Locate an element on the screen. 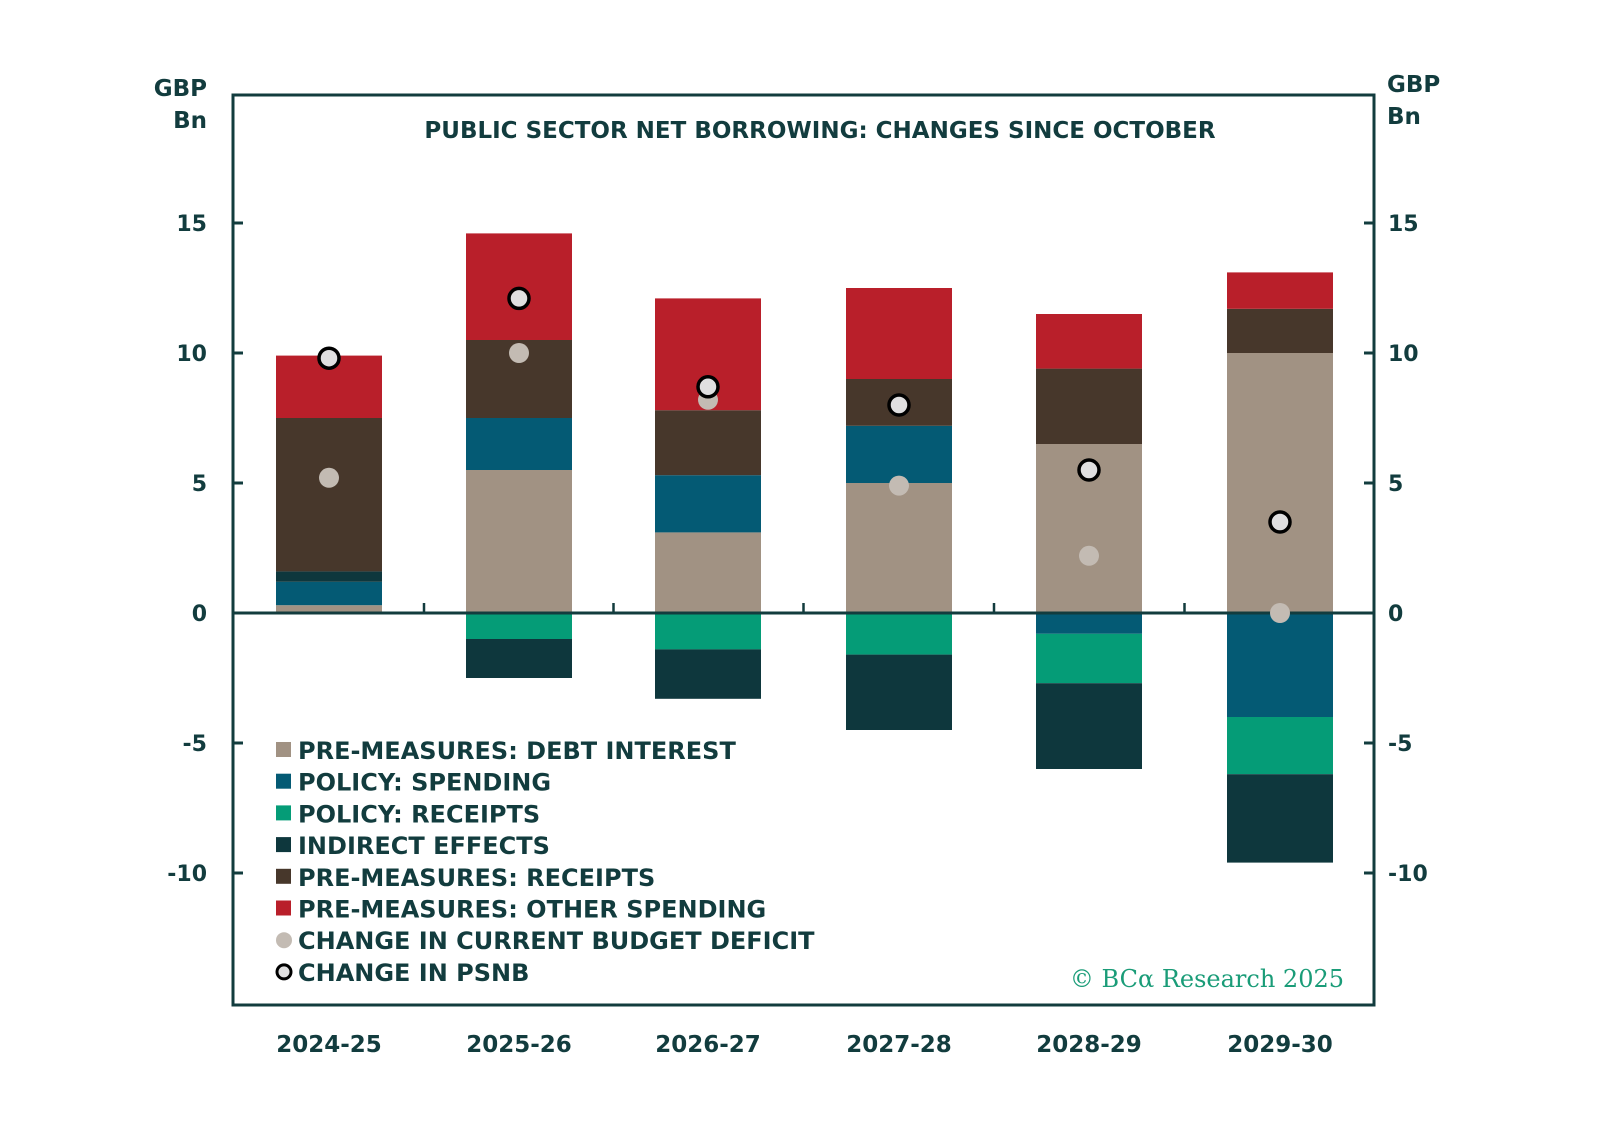 The image size is (1597, 1144). left-unit-label-line2: Bn is located at coordinates (190, 121).